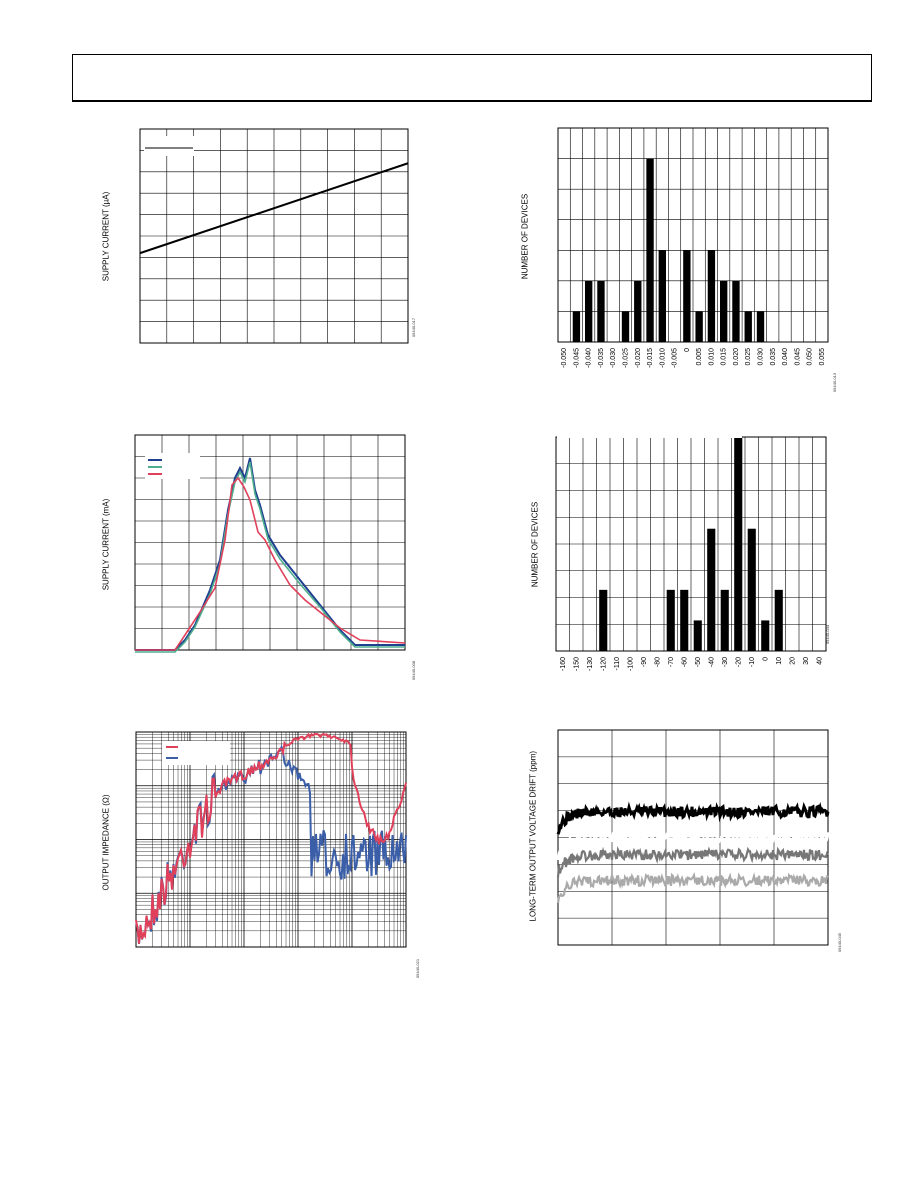 Image resolution: width=918 pixels, height=1188 pixels. What do you see at coordinates (822, 357) in the screenshot?
I see `x-tick-label: 0.055` at bounding box center [822, 357].